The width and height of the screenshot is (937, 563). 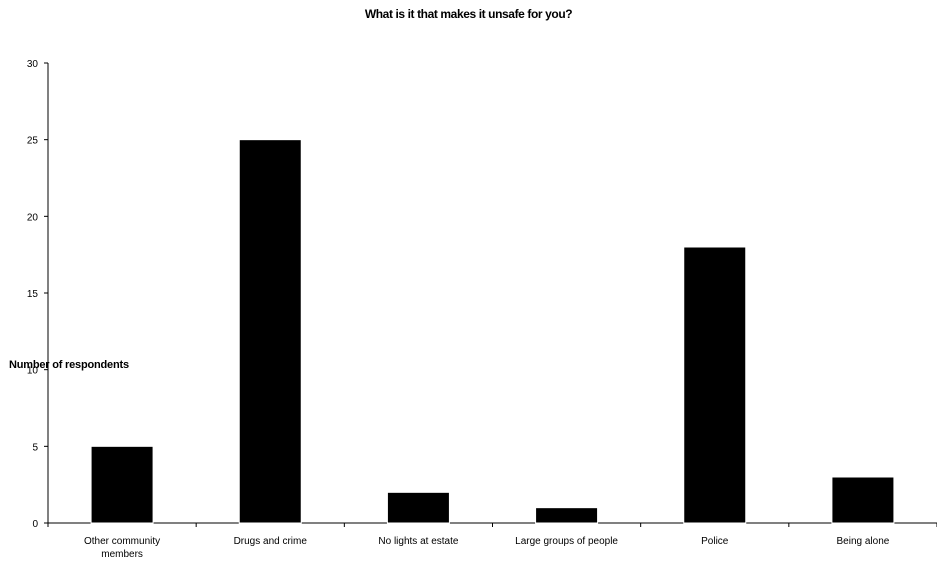 I want to click on y-tick-label: 25, so click(x=33, y=141).